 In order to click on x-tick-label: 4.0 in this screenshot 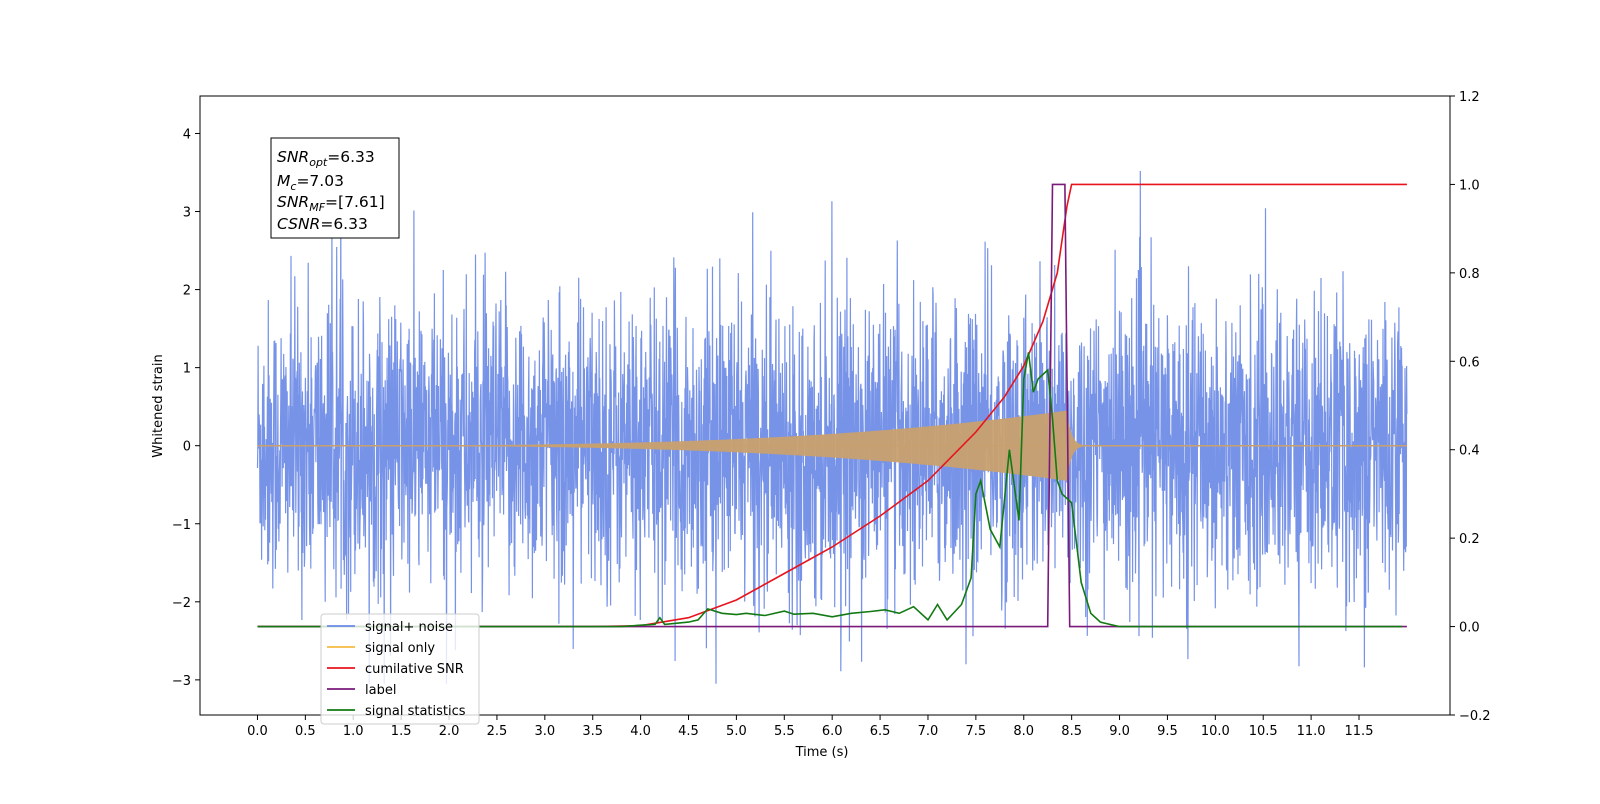, I will do `click(640, 731)`.